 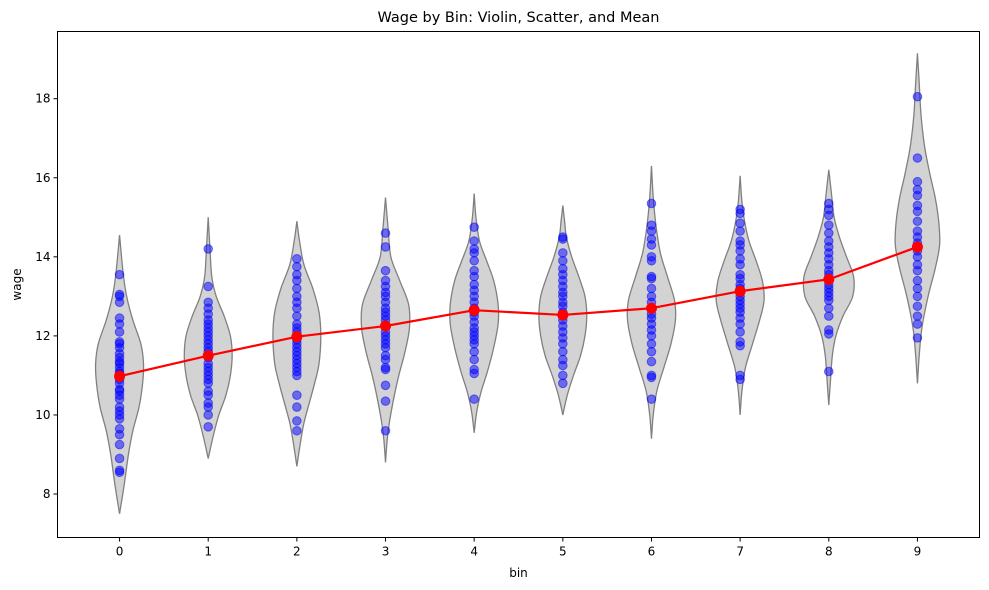 I want to click on x-axis-ticks: 0 1 2 3 4 5 6 7 8 9, so click(x=519, y=548).